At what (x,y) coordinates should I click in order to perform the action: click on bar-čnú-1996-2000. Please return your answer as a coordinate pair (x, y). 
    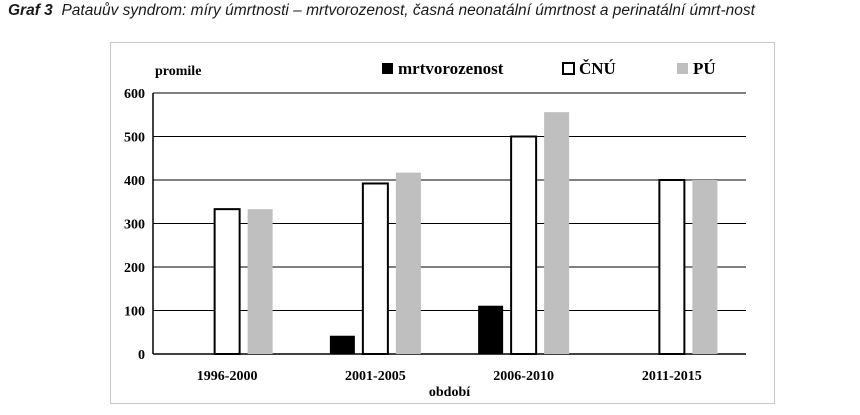
    Looking at the image, I should click on (227, 281).